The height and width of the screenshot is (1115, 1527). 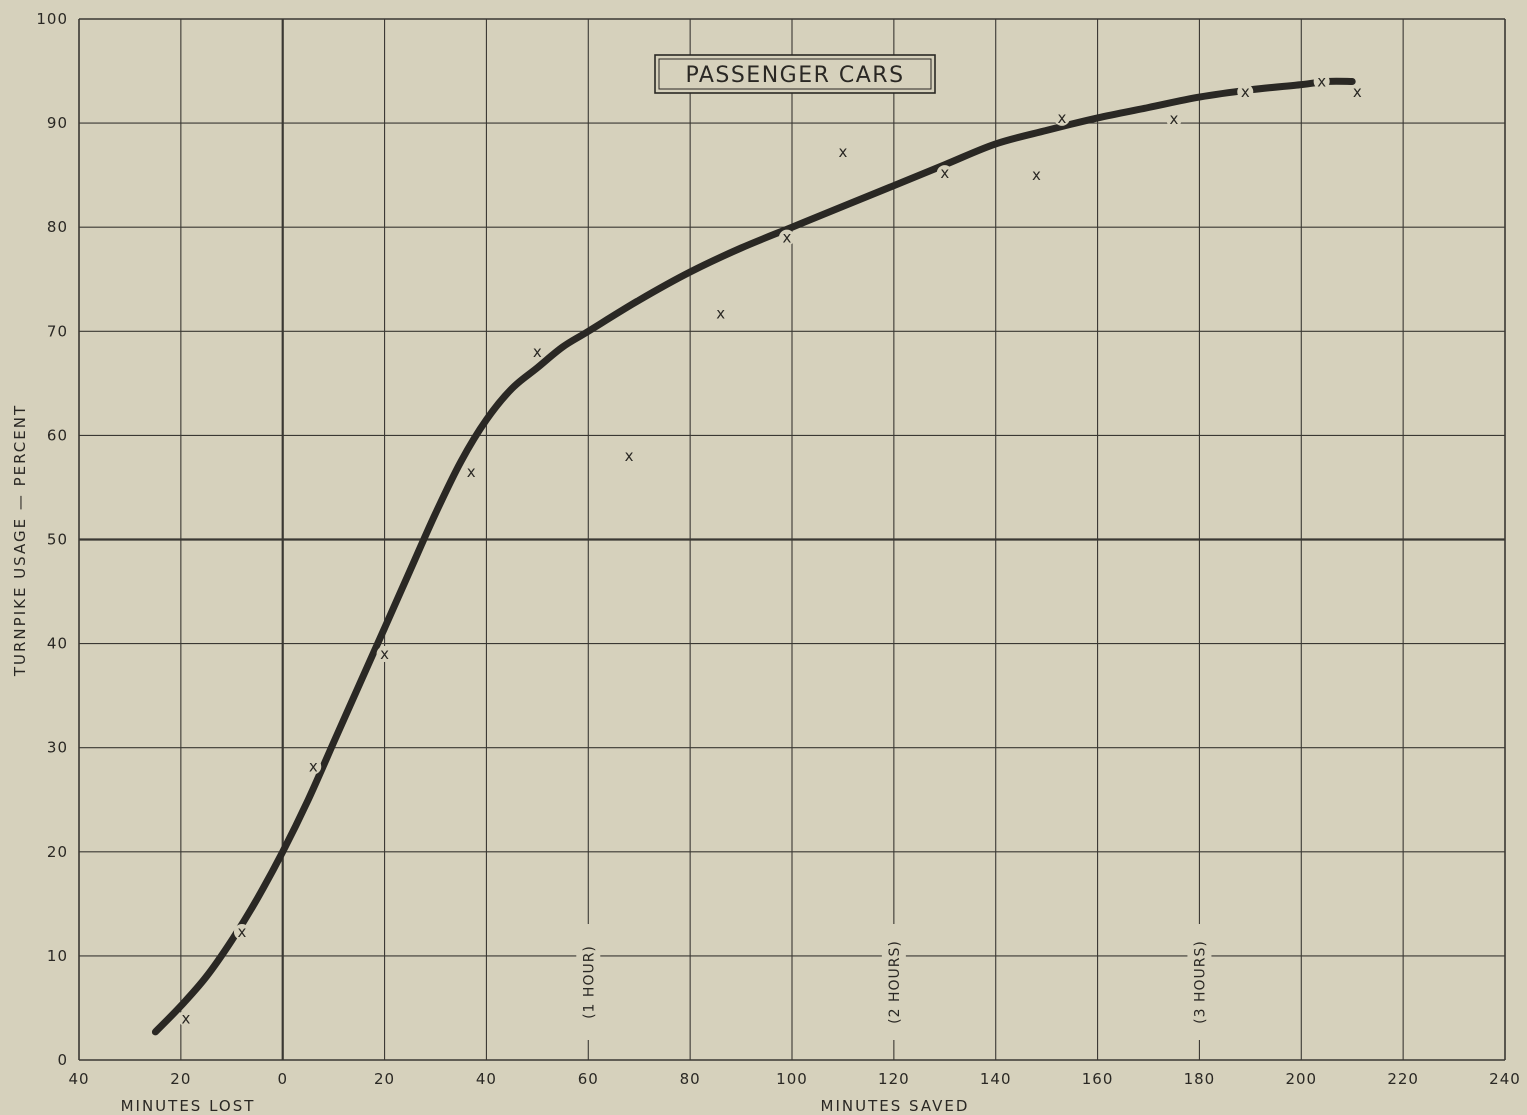 What do you see at coordinates (57, 852) in the screenshot?
I see `y-tick-label: 20` at bounding box center [57, 852].